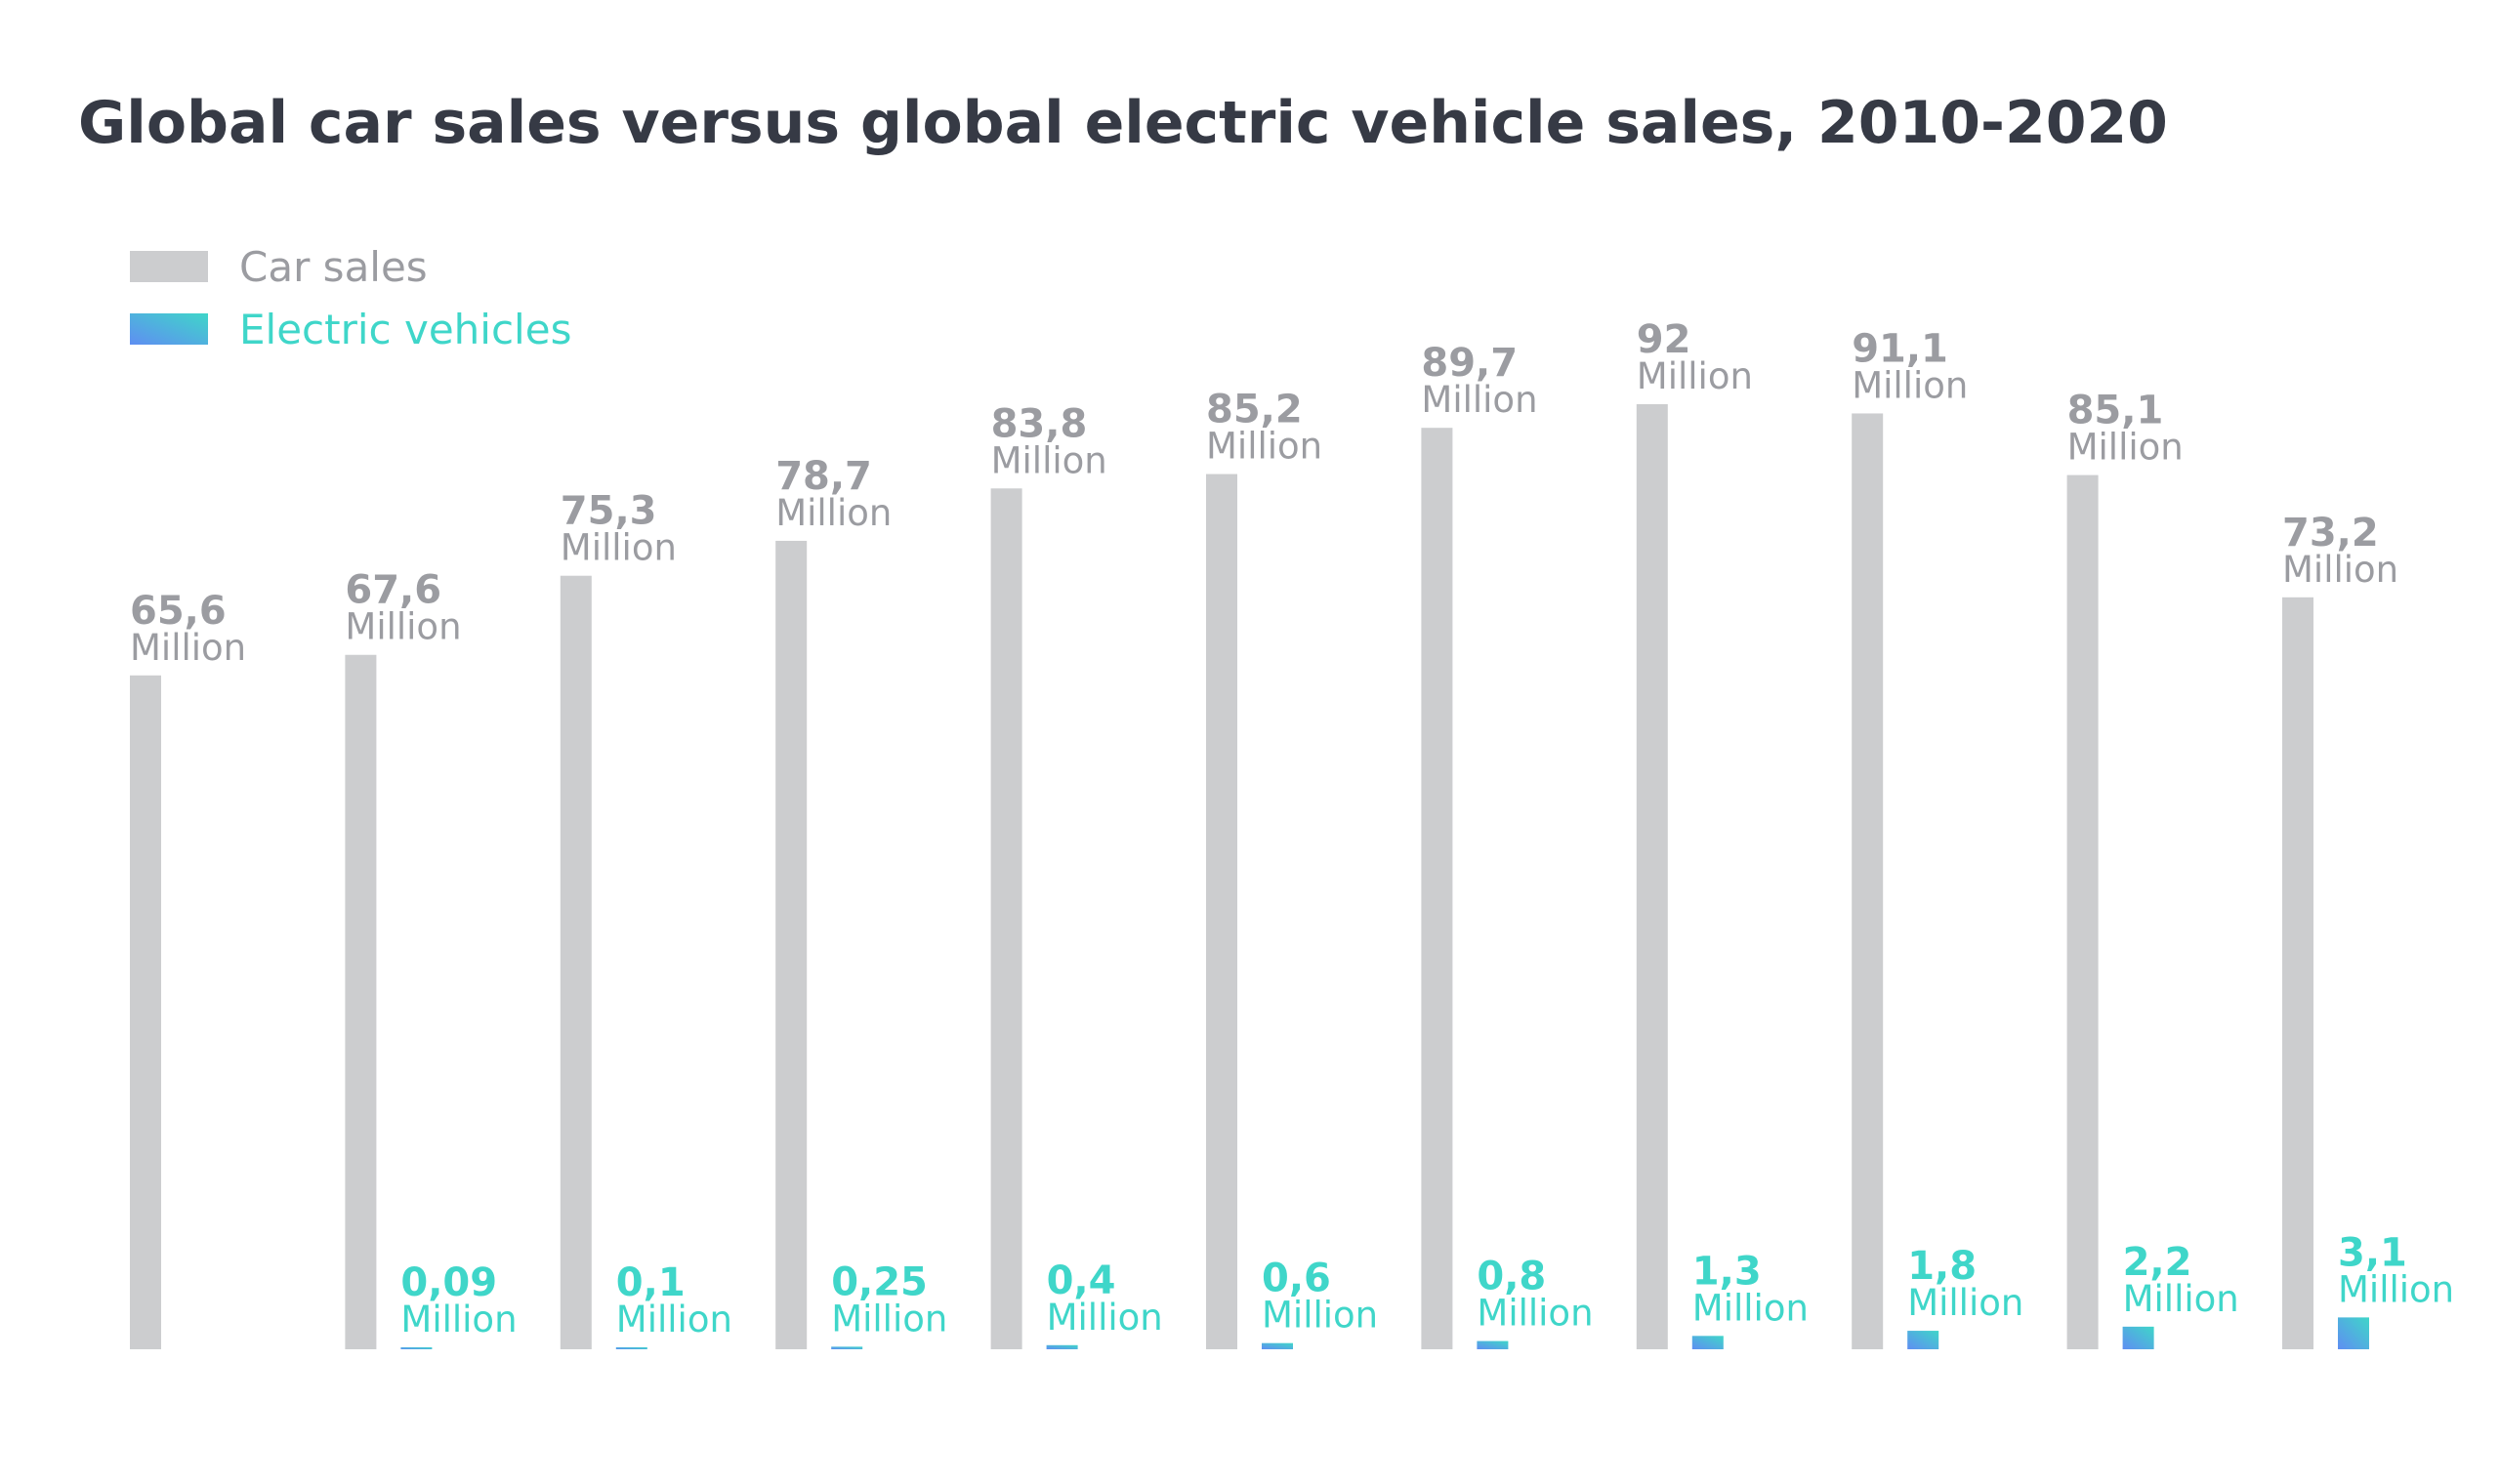  What do you see at coordinates (2125, 448) in the screenshot?
I see `unit-label-car-sales-2019: Million` at bounding box center [2125, 448].